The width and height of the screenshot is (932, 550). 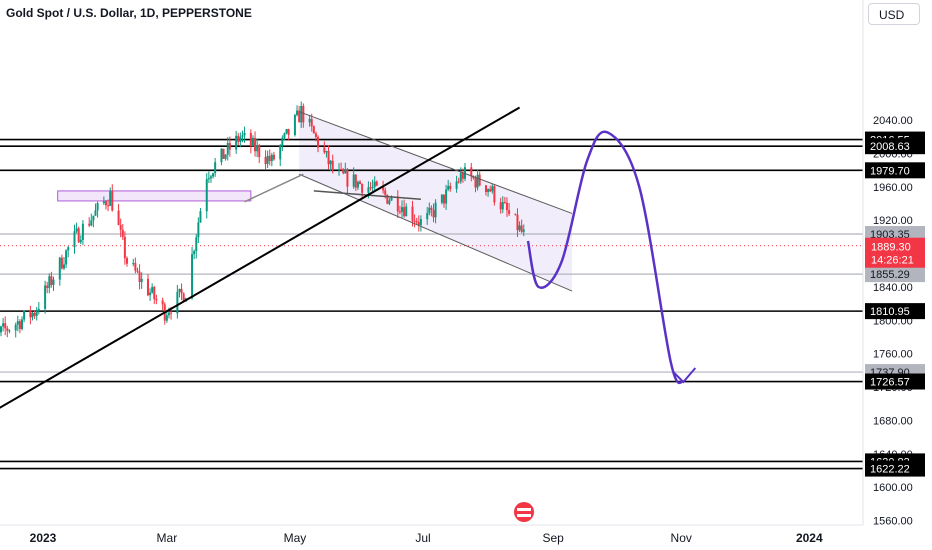 I want to click on level-label: 1855.29, so click(x=890, y=275).